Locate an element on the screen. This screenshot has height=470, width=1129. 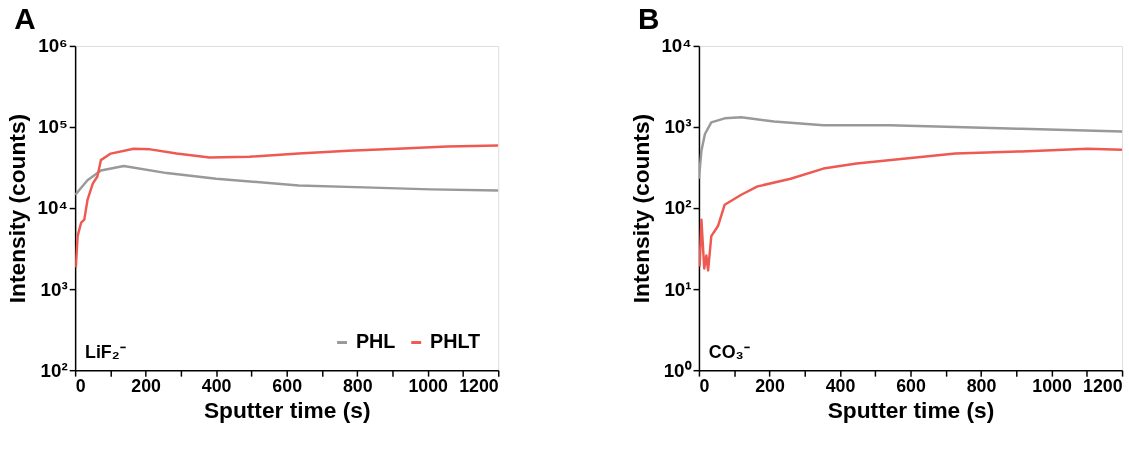
annotation: LiF₂⁻ is located at coordinates (105, 352).